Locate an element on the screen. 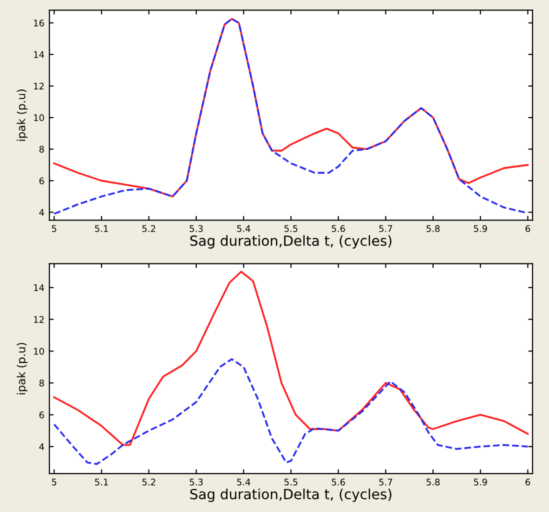 Image resolution: width=549 pixels, height=512 pixels. y-tick-label: 16 is located at coordinates (39, 23).